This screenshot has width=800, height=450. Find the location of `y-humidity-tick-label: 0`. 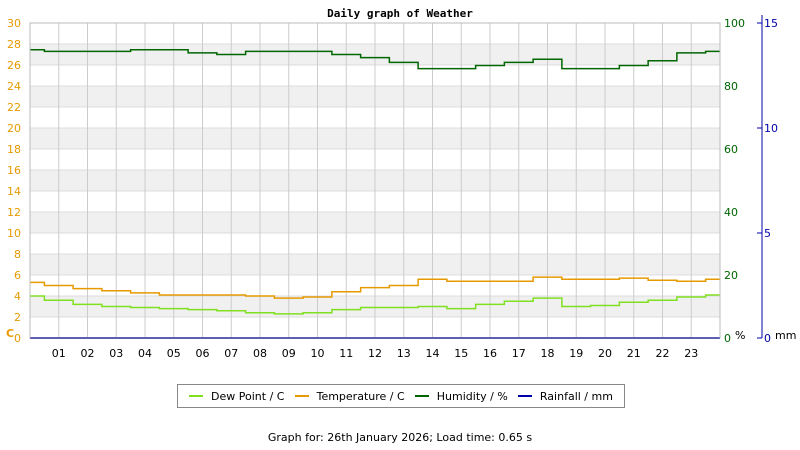

y-humidity-tick-label: 0 is located at coordinates (727, 338).